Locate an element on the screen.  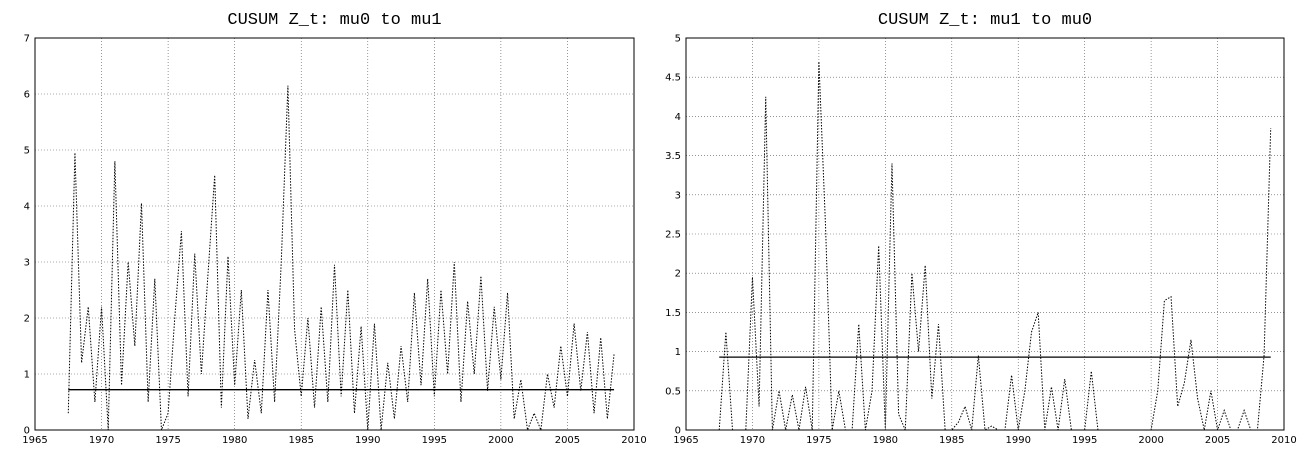
y-tick-label: 3.5 is located at coordinates (673, 156).